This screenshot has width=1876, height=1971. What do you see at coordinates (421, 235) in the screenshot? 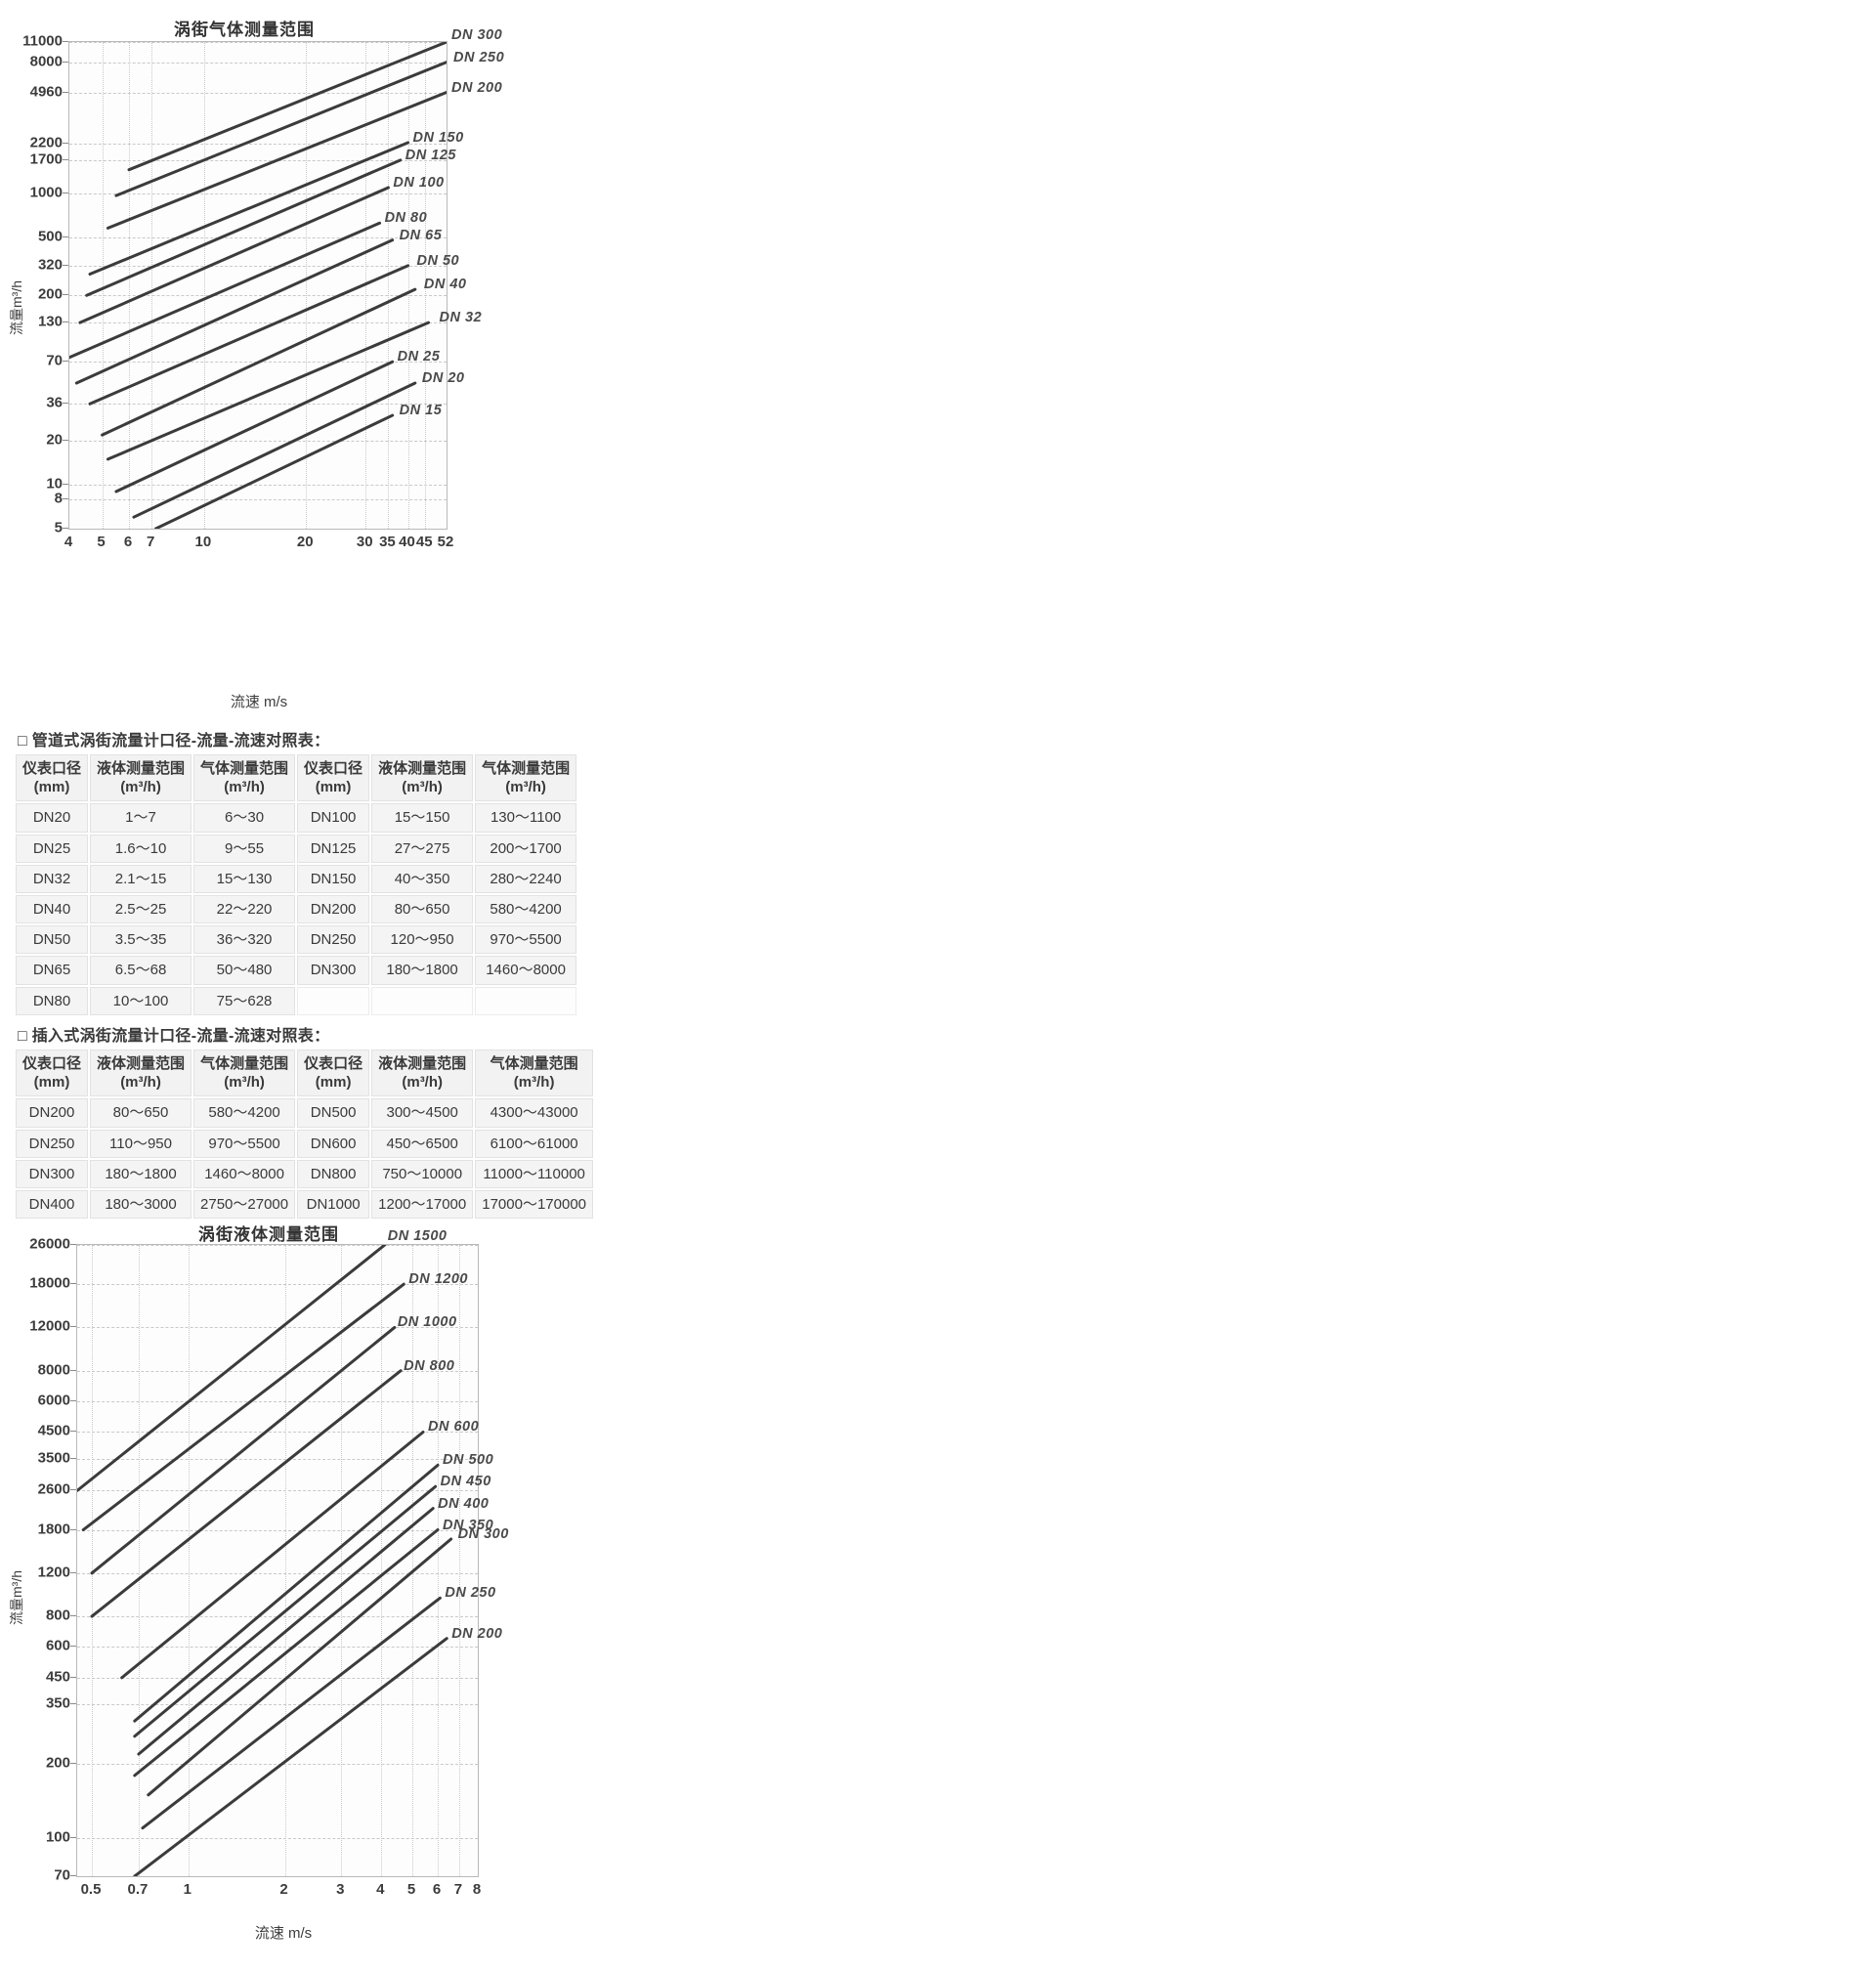
I see `series-label-dn-65: DN 65` at bounding box center [421, 235].